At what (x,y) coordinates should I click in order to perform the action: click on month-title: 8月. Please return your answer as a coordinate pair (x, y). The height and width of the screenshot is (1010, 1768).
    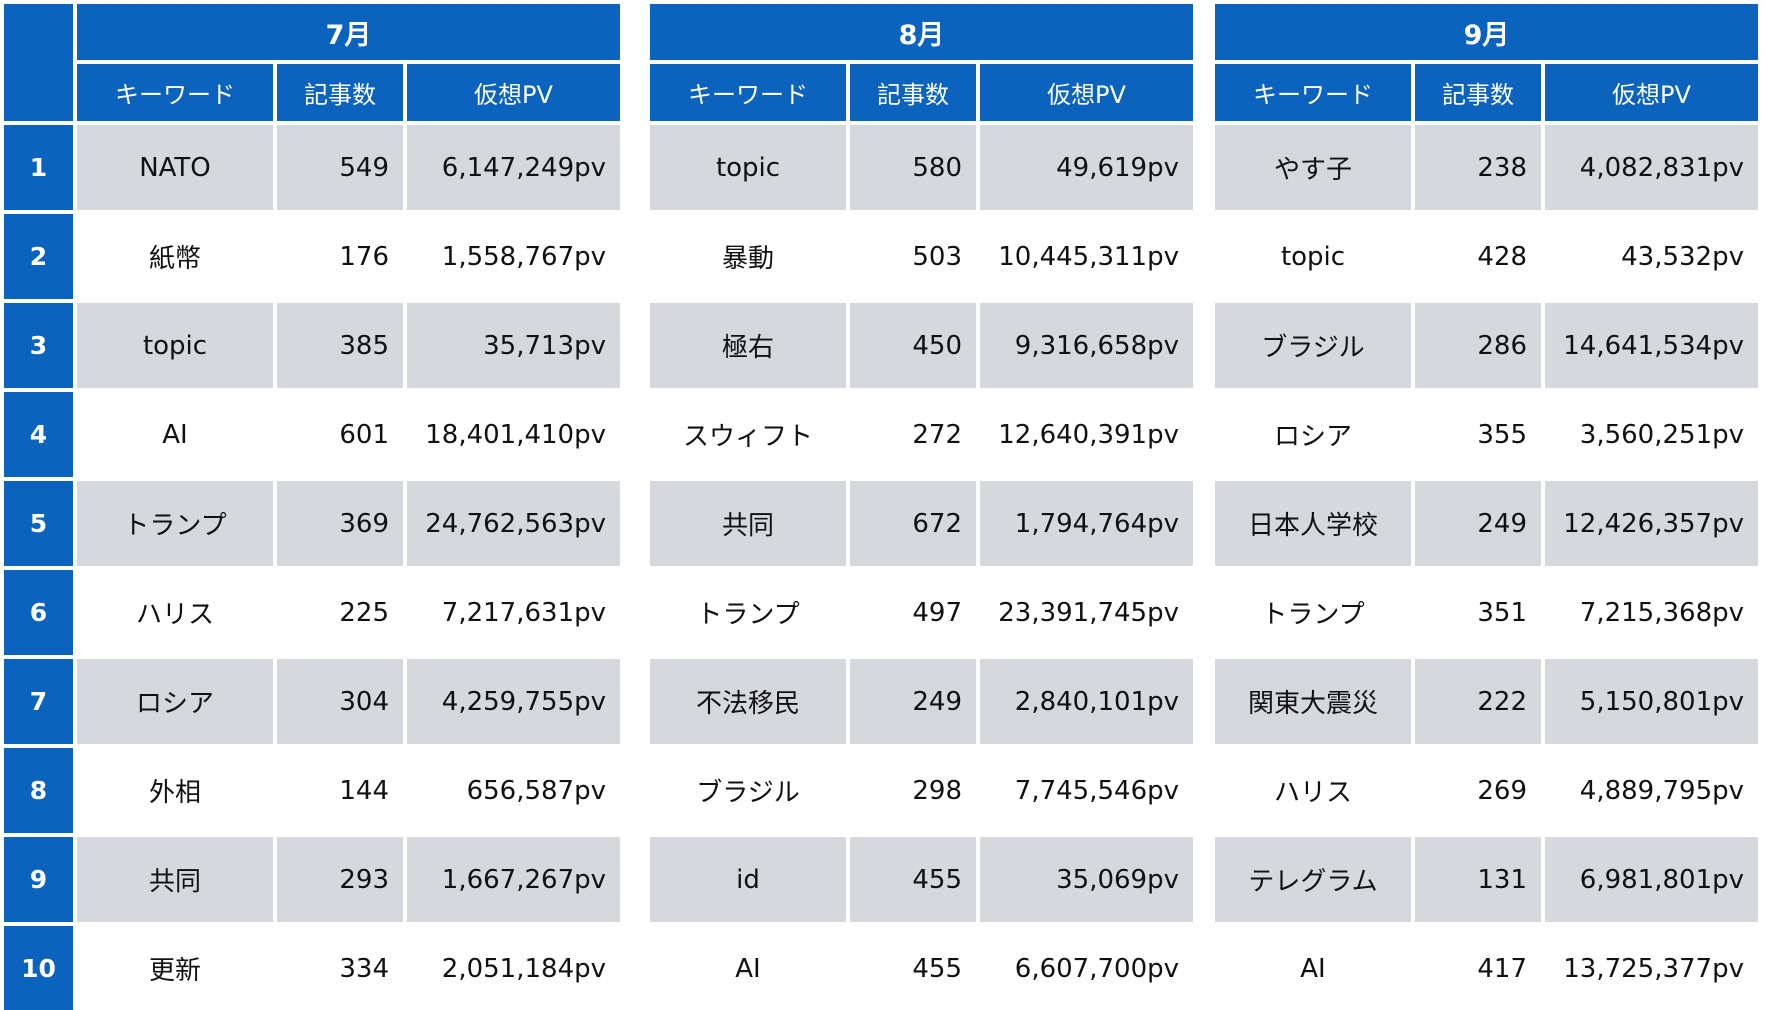
    Looking at the image, I should click on (921, 32).